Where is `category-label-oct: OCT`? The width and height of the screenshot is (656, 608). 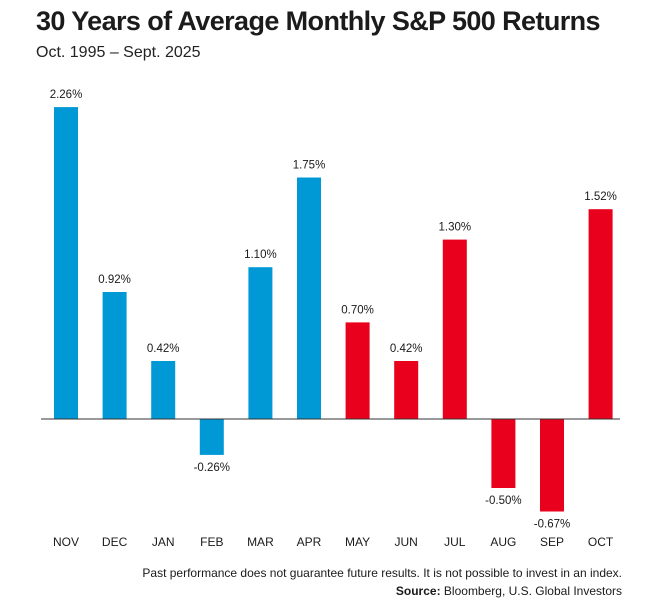
category-label-oct: OCT is located at coordinates (601, 542).